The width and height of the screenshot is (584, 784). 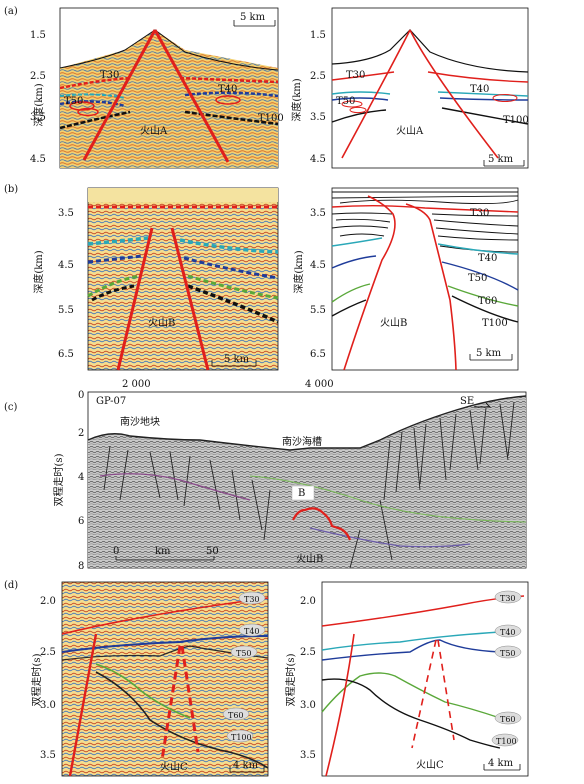 What do you see at coordinates (81, 521) in the screenshot?
I see `panel-c-y-tick-6: 6` at bounding box center [81, 521].